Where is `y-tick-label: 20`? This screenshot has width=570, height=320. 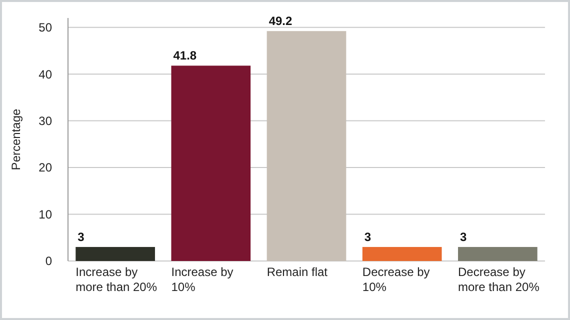
y-tick-label: 20 is located at coordinates (45, 167).